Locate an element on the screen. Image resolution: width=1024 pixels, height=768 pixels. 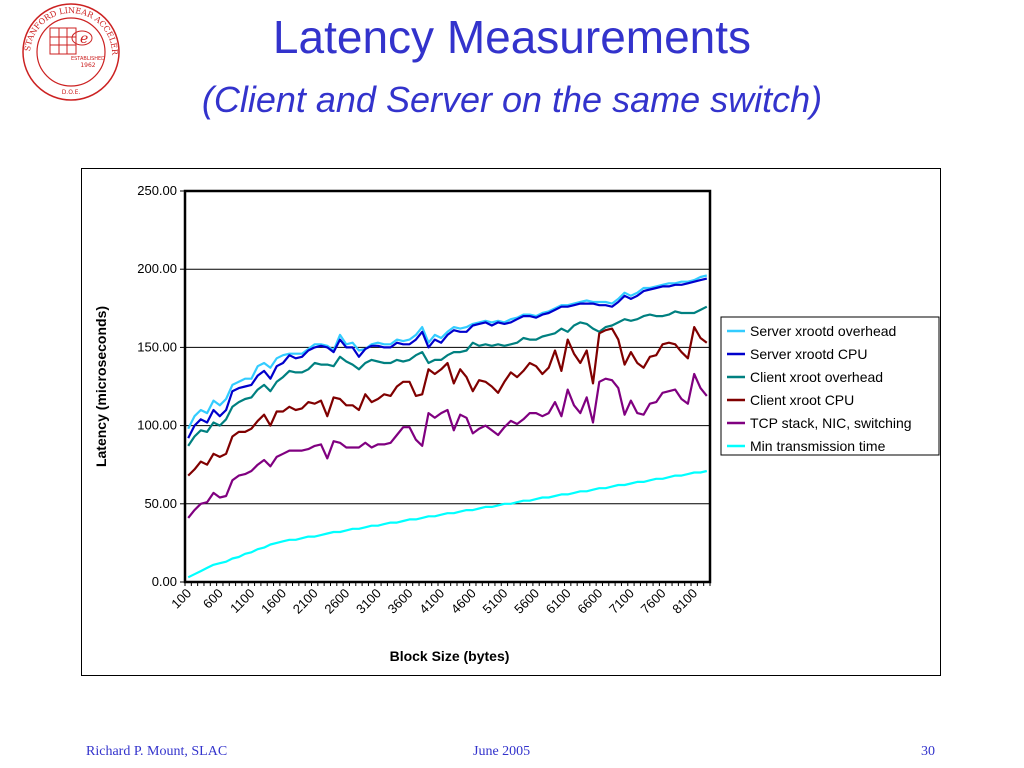
x-tick-label: 3600 is located at coordinates (400, 601).